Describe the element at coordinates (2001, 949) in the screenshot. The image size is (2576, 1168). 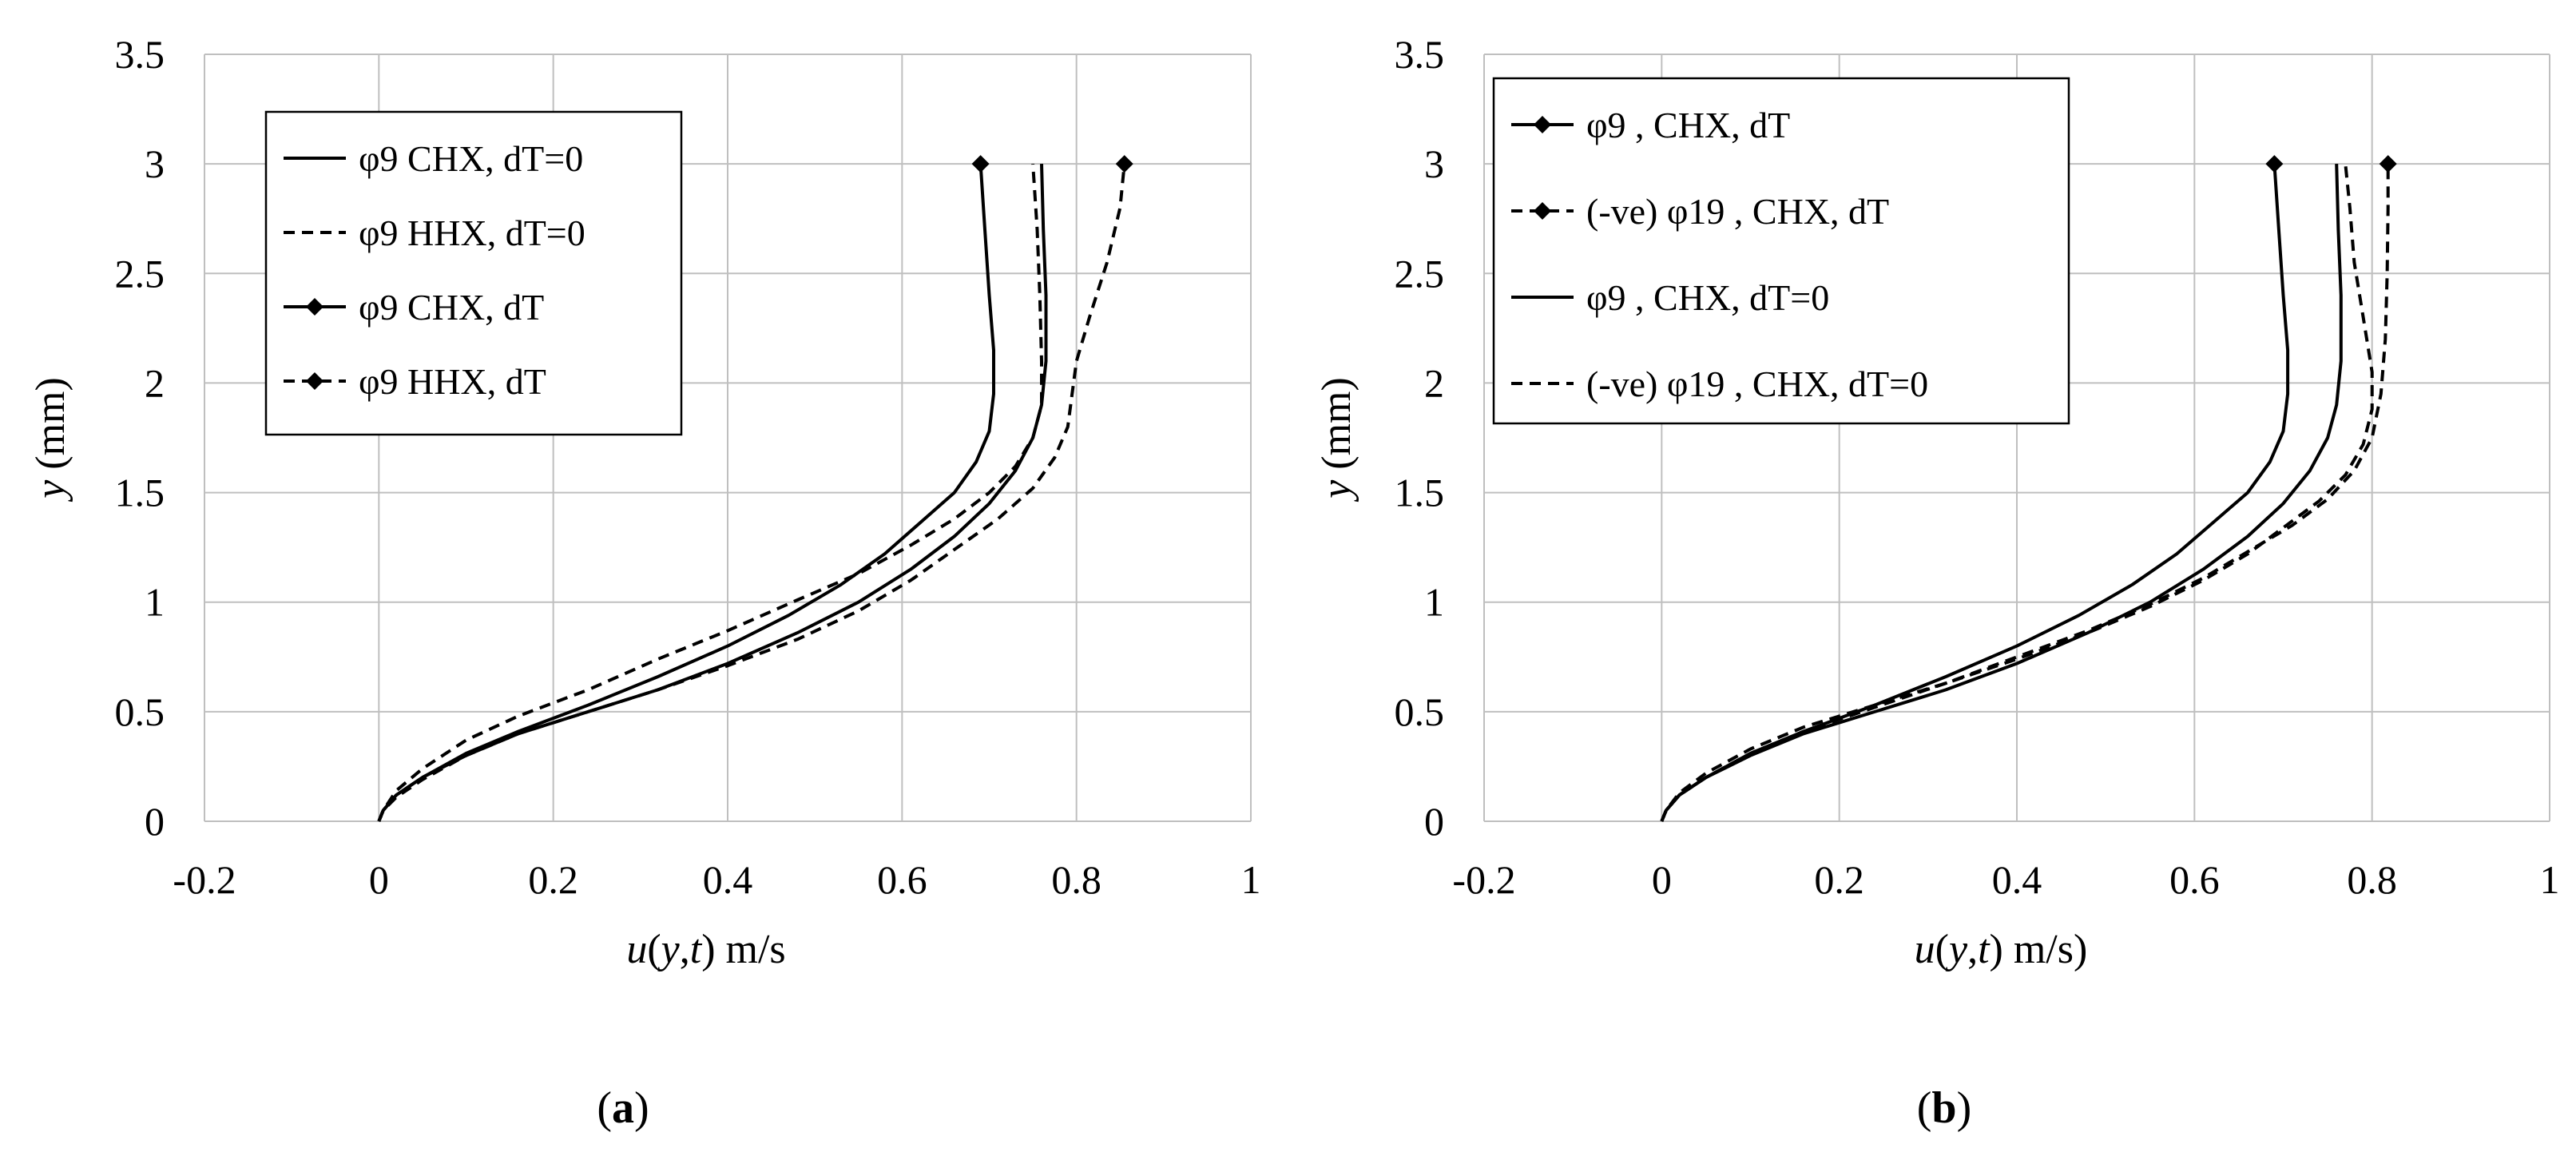
I see `x-axis-label: u(y,t) m/s)` at that location.